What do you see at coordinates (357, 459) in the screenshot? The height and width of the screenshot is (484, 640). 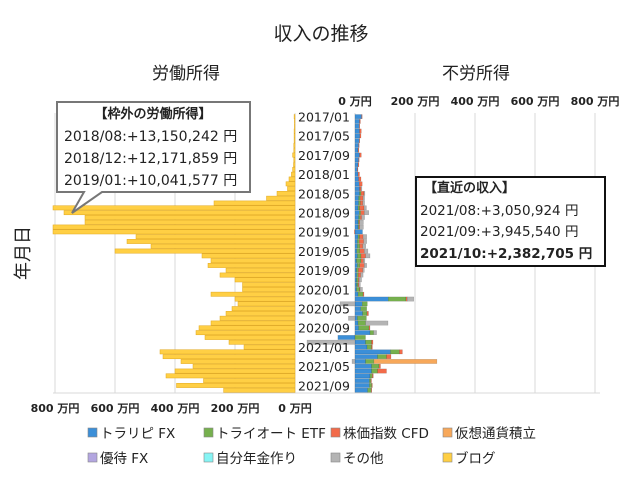 I see `legend-item: その他` at bounding box center [357, 459].